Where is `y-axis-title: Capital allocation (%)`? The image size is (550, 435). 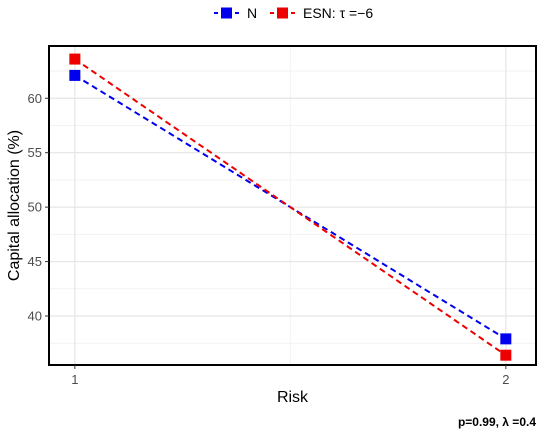
y-axis-title: Capital allocation (%) is located at coordinates (14, 205).